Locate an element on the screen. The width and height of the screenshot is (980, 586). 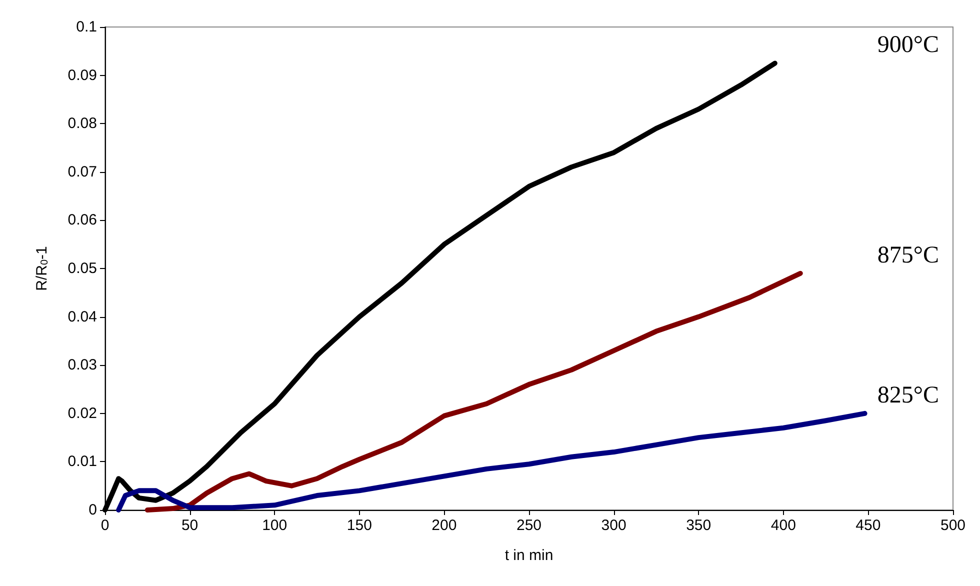
y-tick-label: 0 is located at coordinates (92, 510).